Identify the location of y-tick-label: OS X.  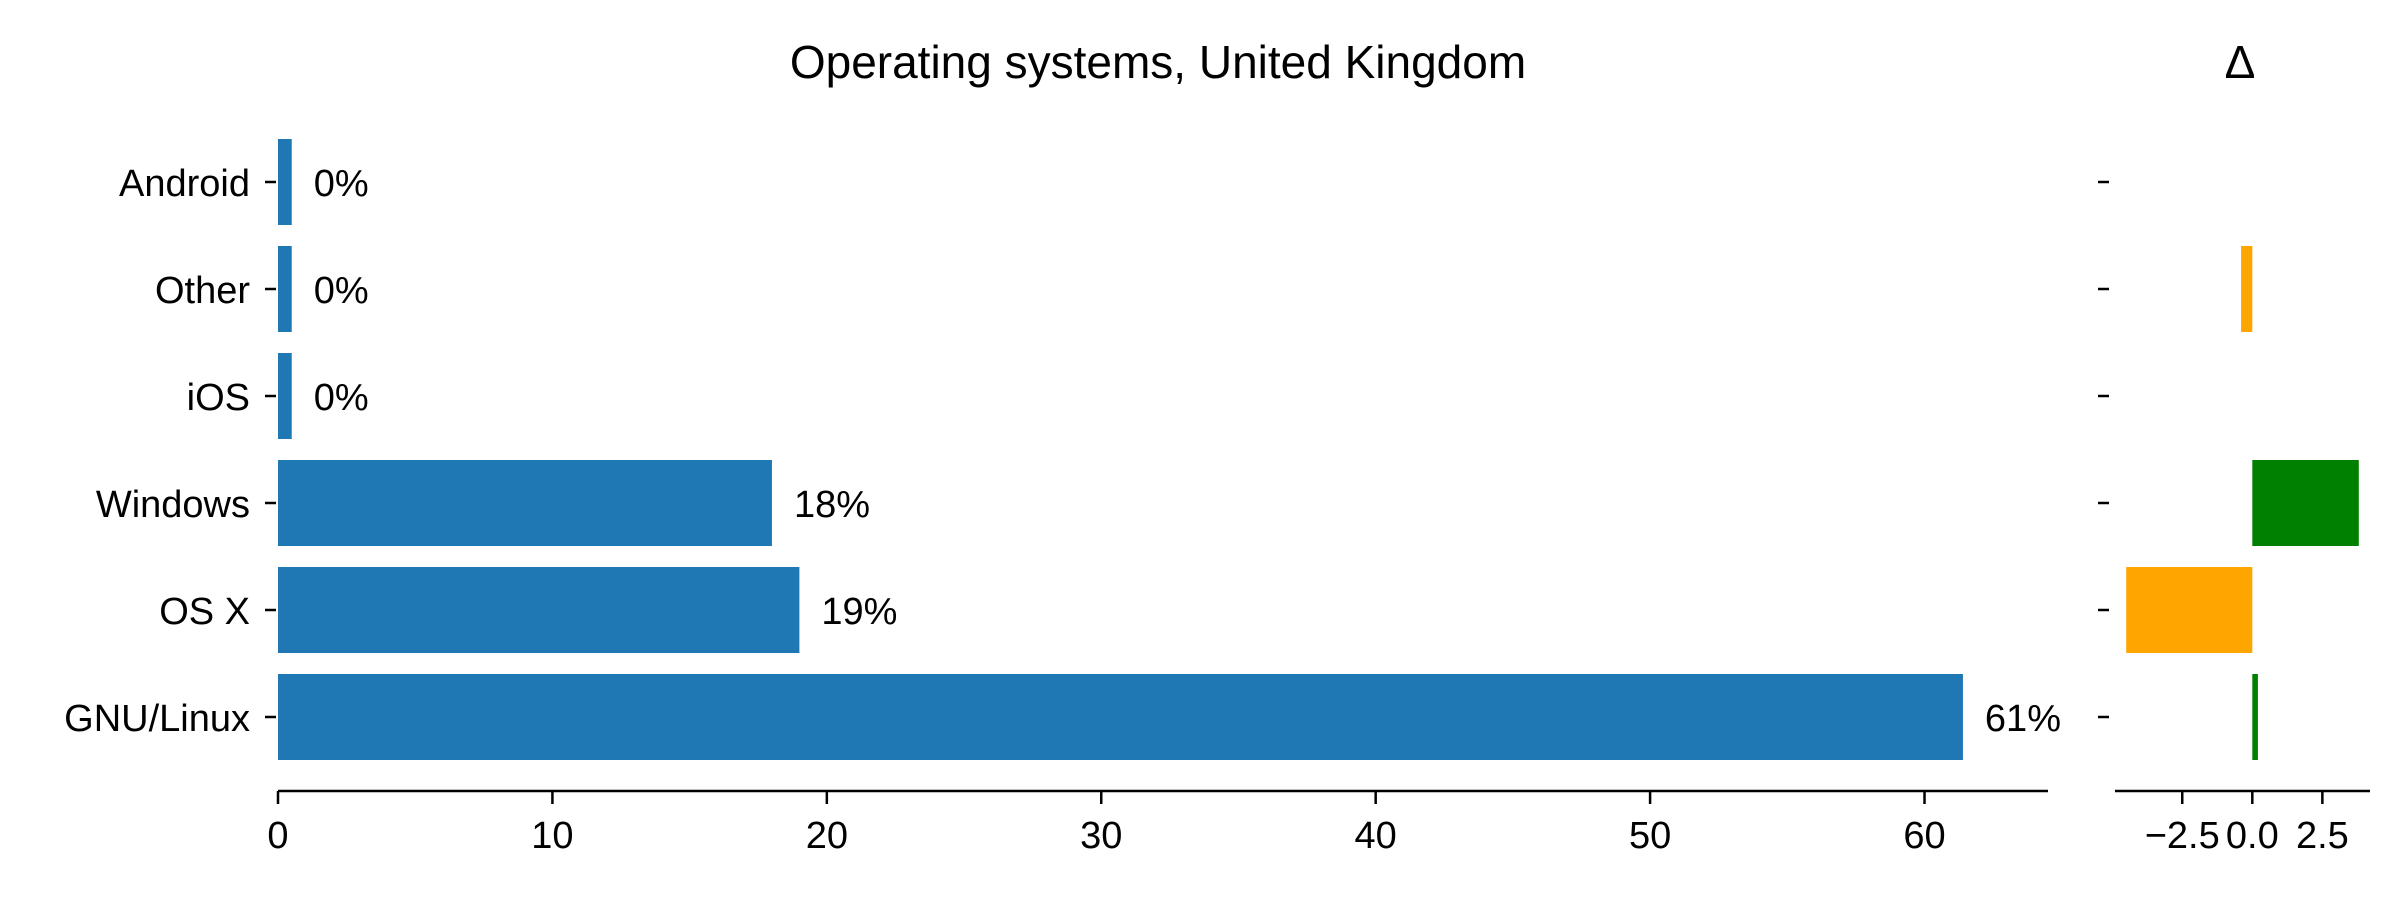
(204, 612).